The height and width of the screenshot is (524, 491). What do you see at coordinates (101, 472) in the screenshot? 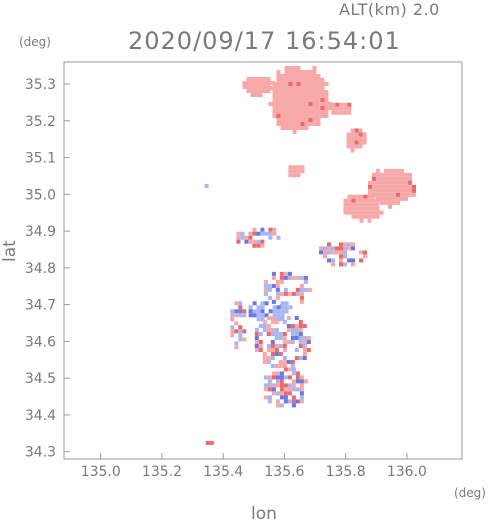
I see `x-tick-label: 135.0` at bounding box center [101, 472].